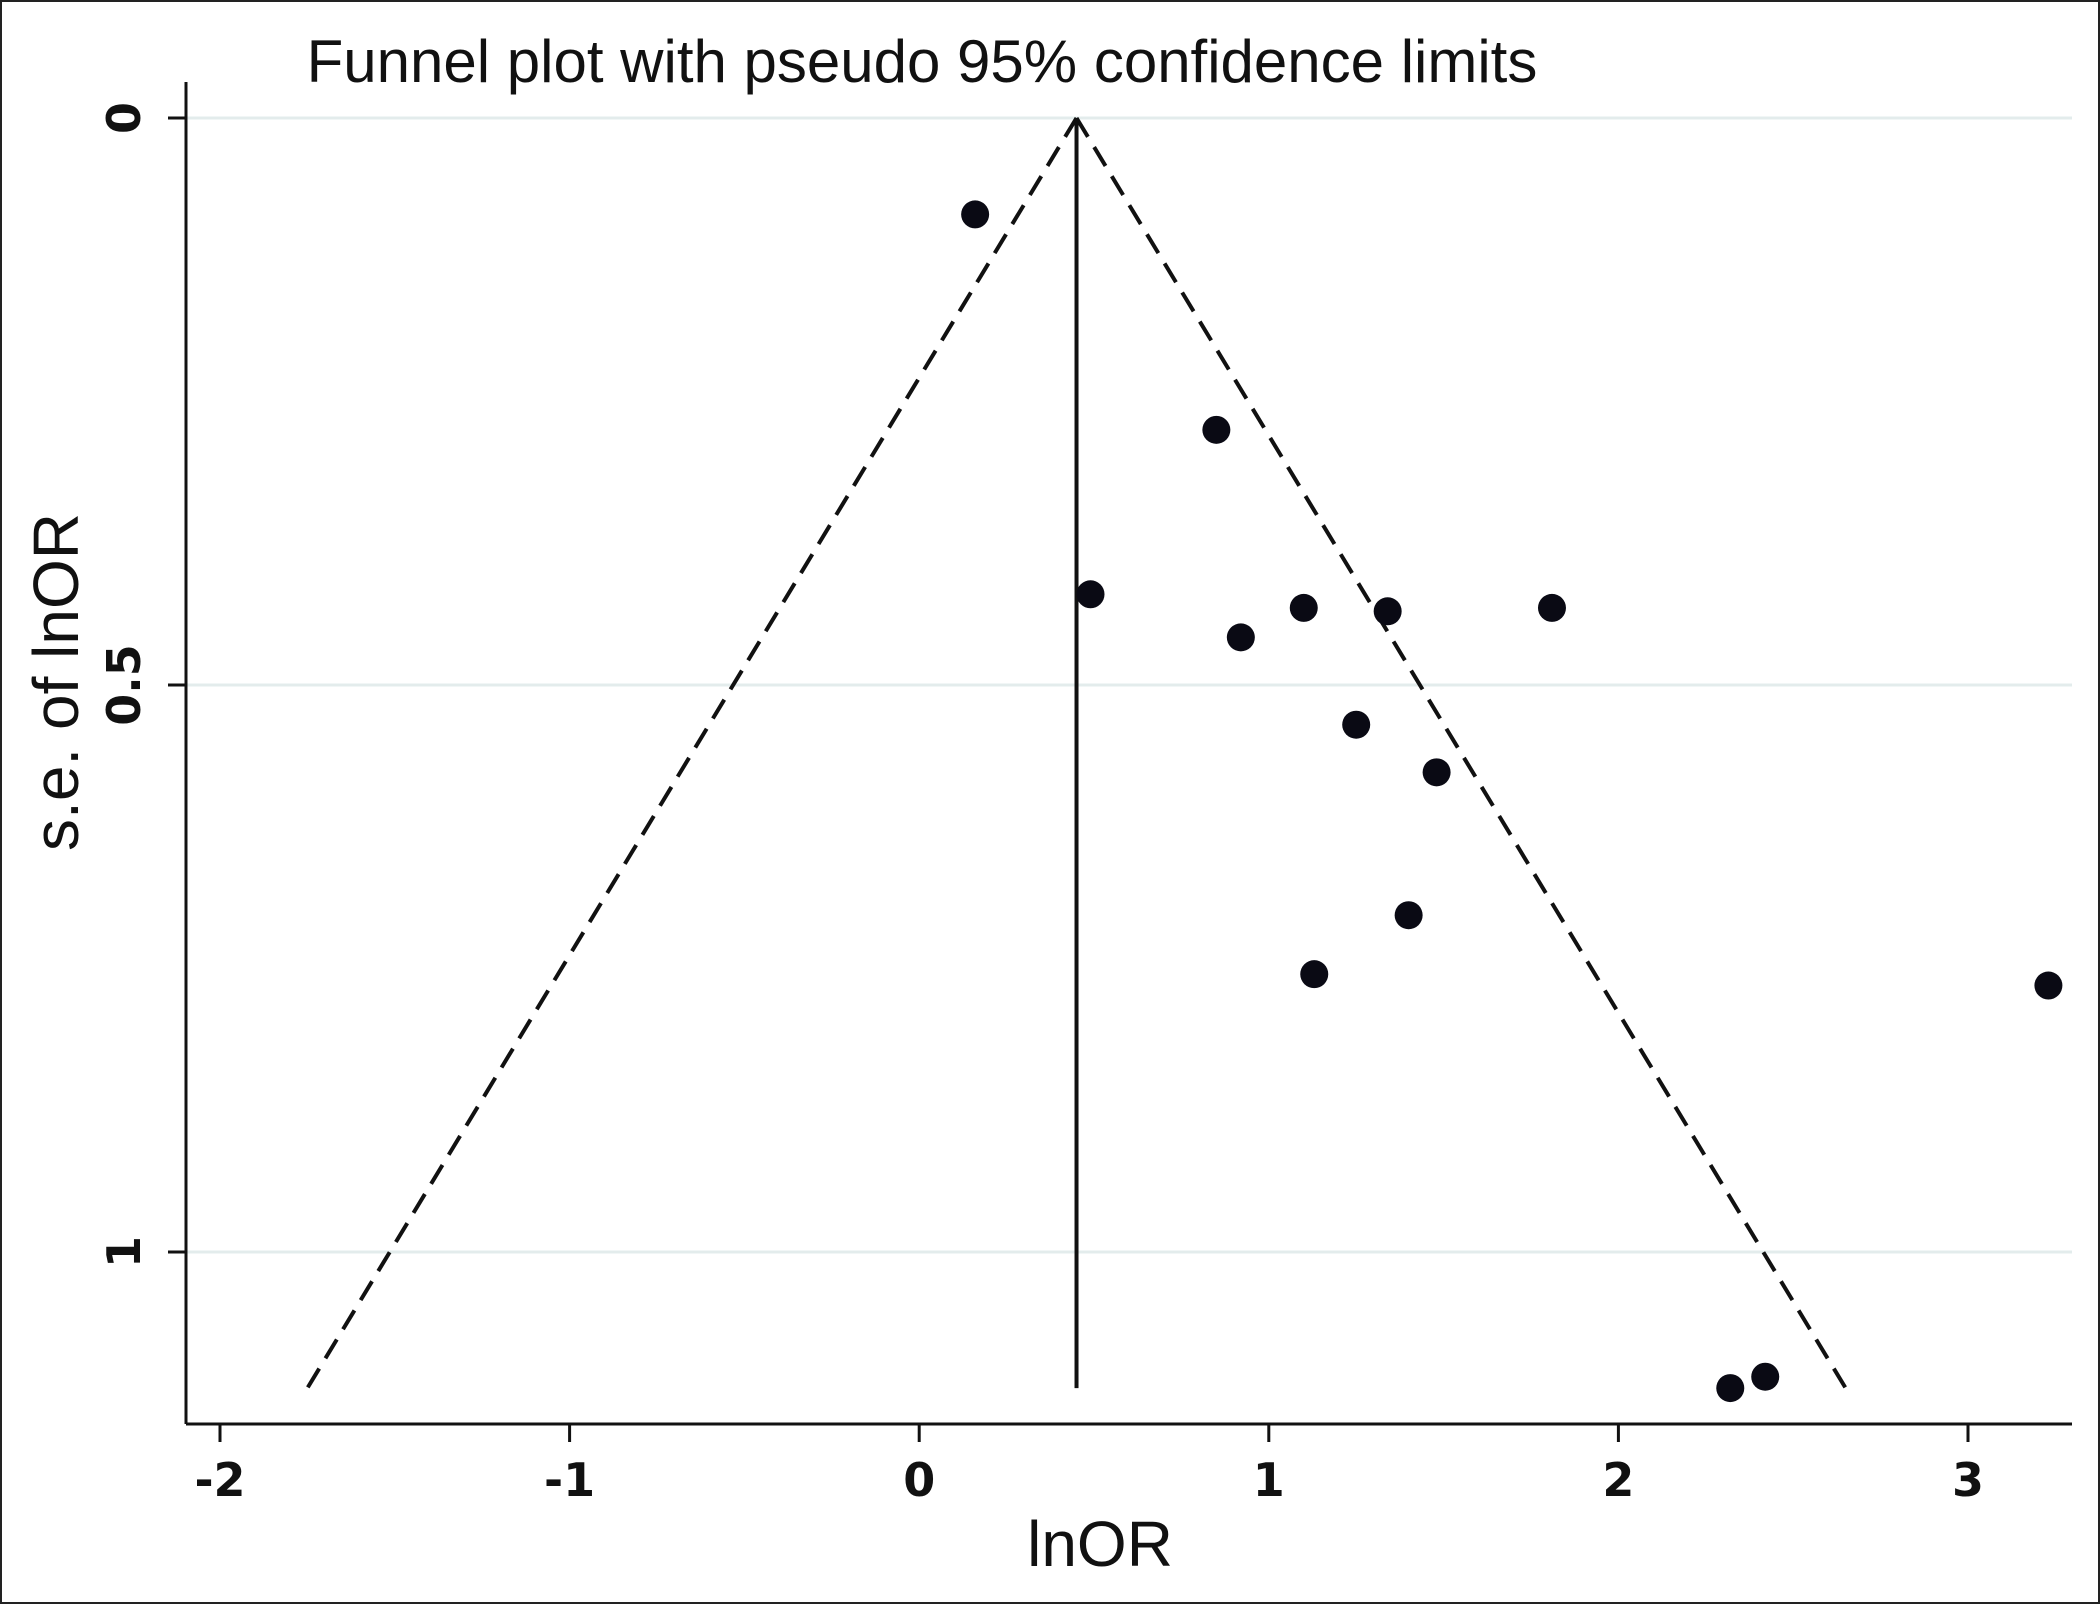 The height and width of the screenshot is (1604, 2100). What do you see at coordinates (1100, 1544) in the screenshot?
I see `x-axis-label: lnOR` at bounding box center [1100, 1544].